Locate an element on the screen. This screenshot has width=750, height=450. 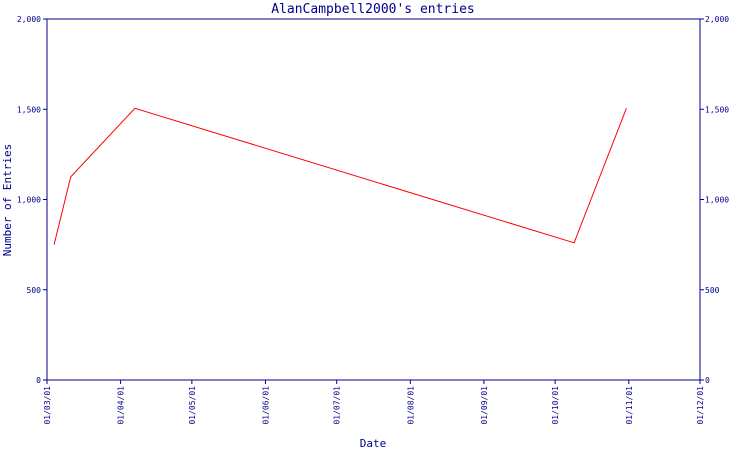
x-tick-label: 01/04/01 is located at coordinates (121, 405).